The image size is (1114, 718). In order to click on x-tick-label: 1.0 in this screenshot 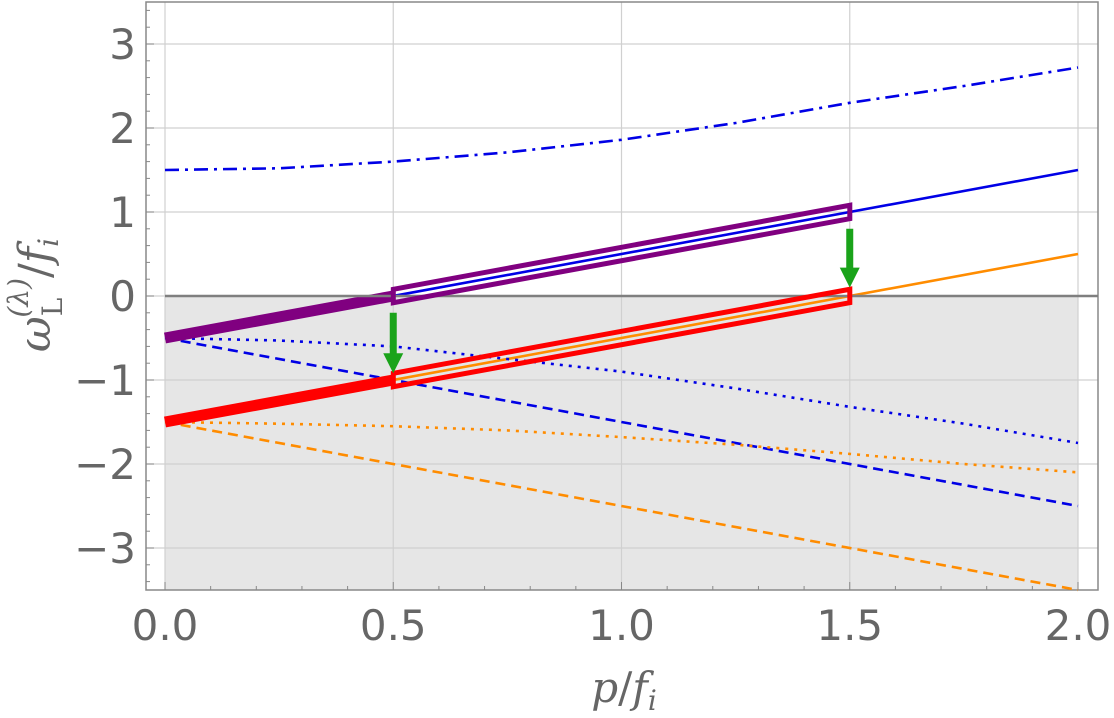, I will do `click(621, 625)`.